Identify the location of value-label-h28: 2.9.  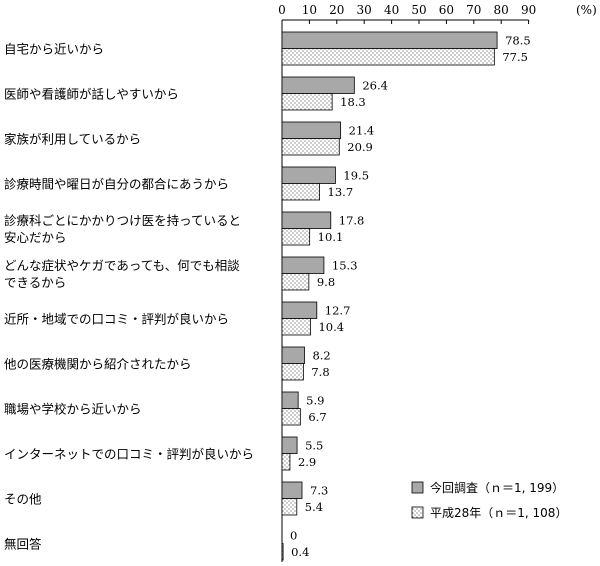
(307, 462).